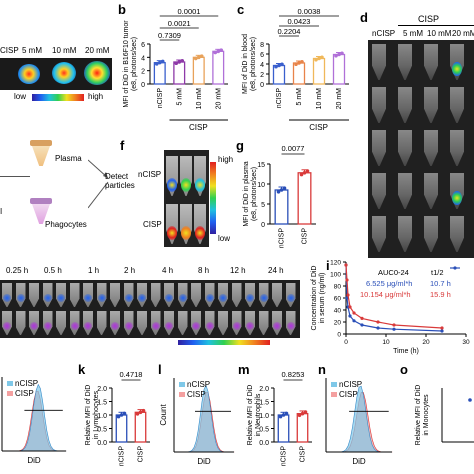 The image size is (474, 474). What do you see at coordinates (122, 456) in the screenshot?
I see `k-xlabel-0: nCISP` at bounding box center [122, 456].